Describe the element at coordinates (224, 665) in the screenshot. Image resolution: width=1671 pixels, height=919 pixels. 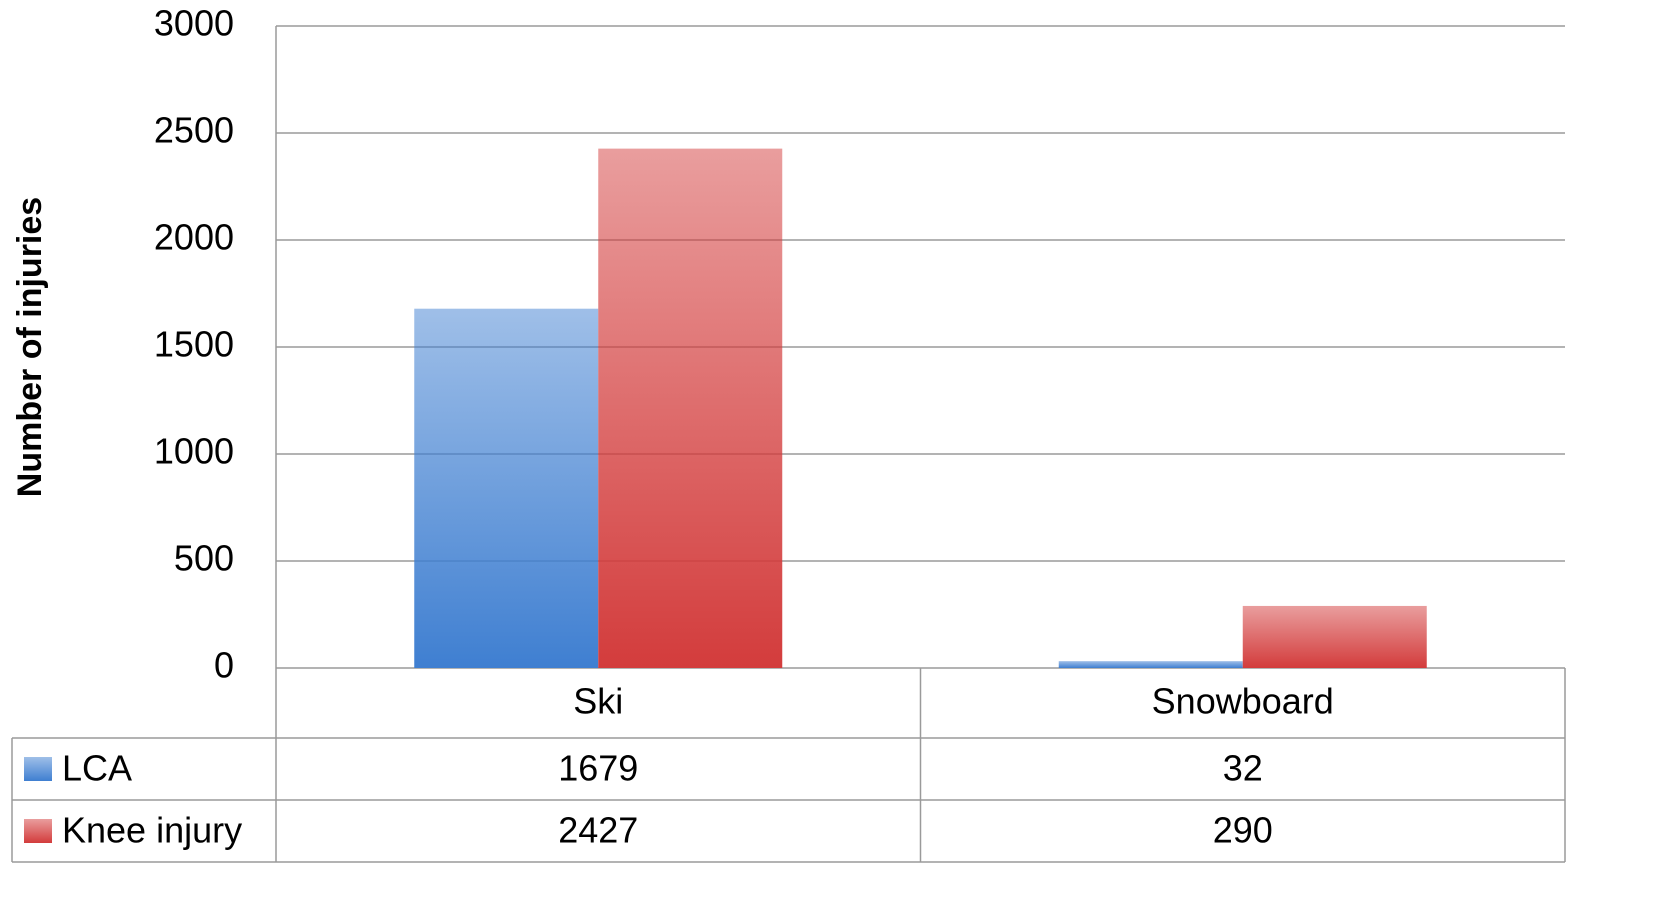
I see `y-tick-label: 0` at that location.